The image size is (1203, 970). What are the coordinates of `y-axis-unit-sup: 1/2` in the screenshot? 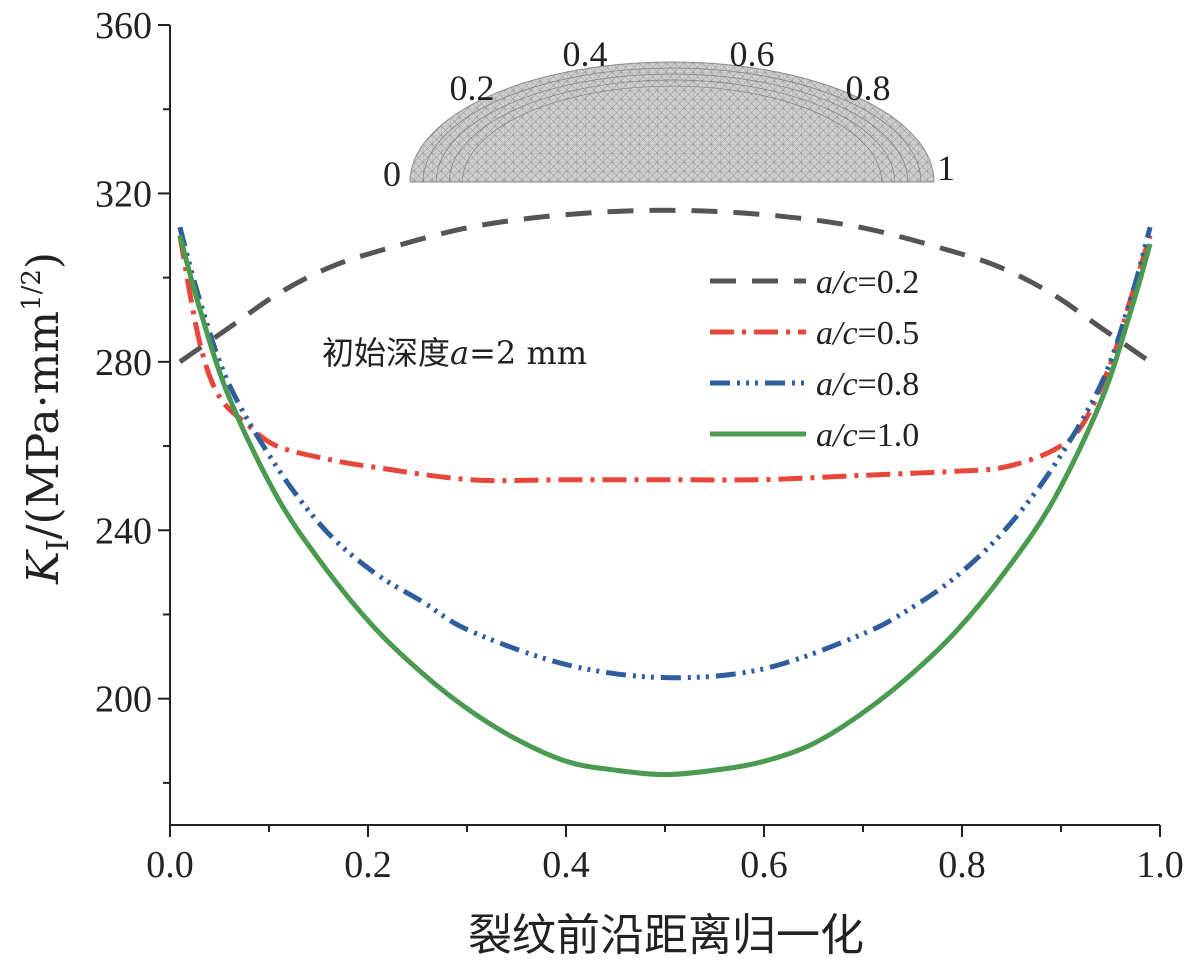 It's located at (32, 290).